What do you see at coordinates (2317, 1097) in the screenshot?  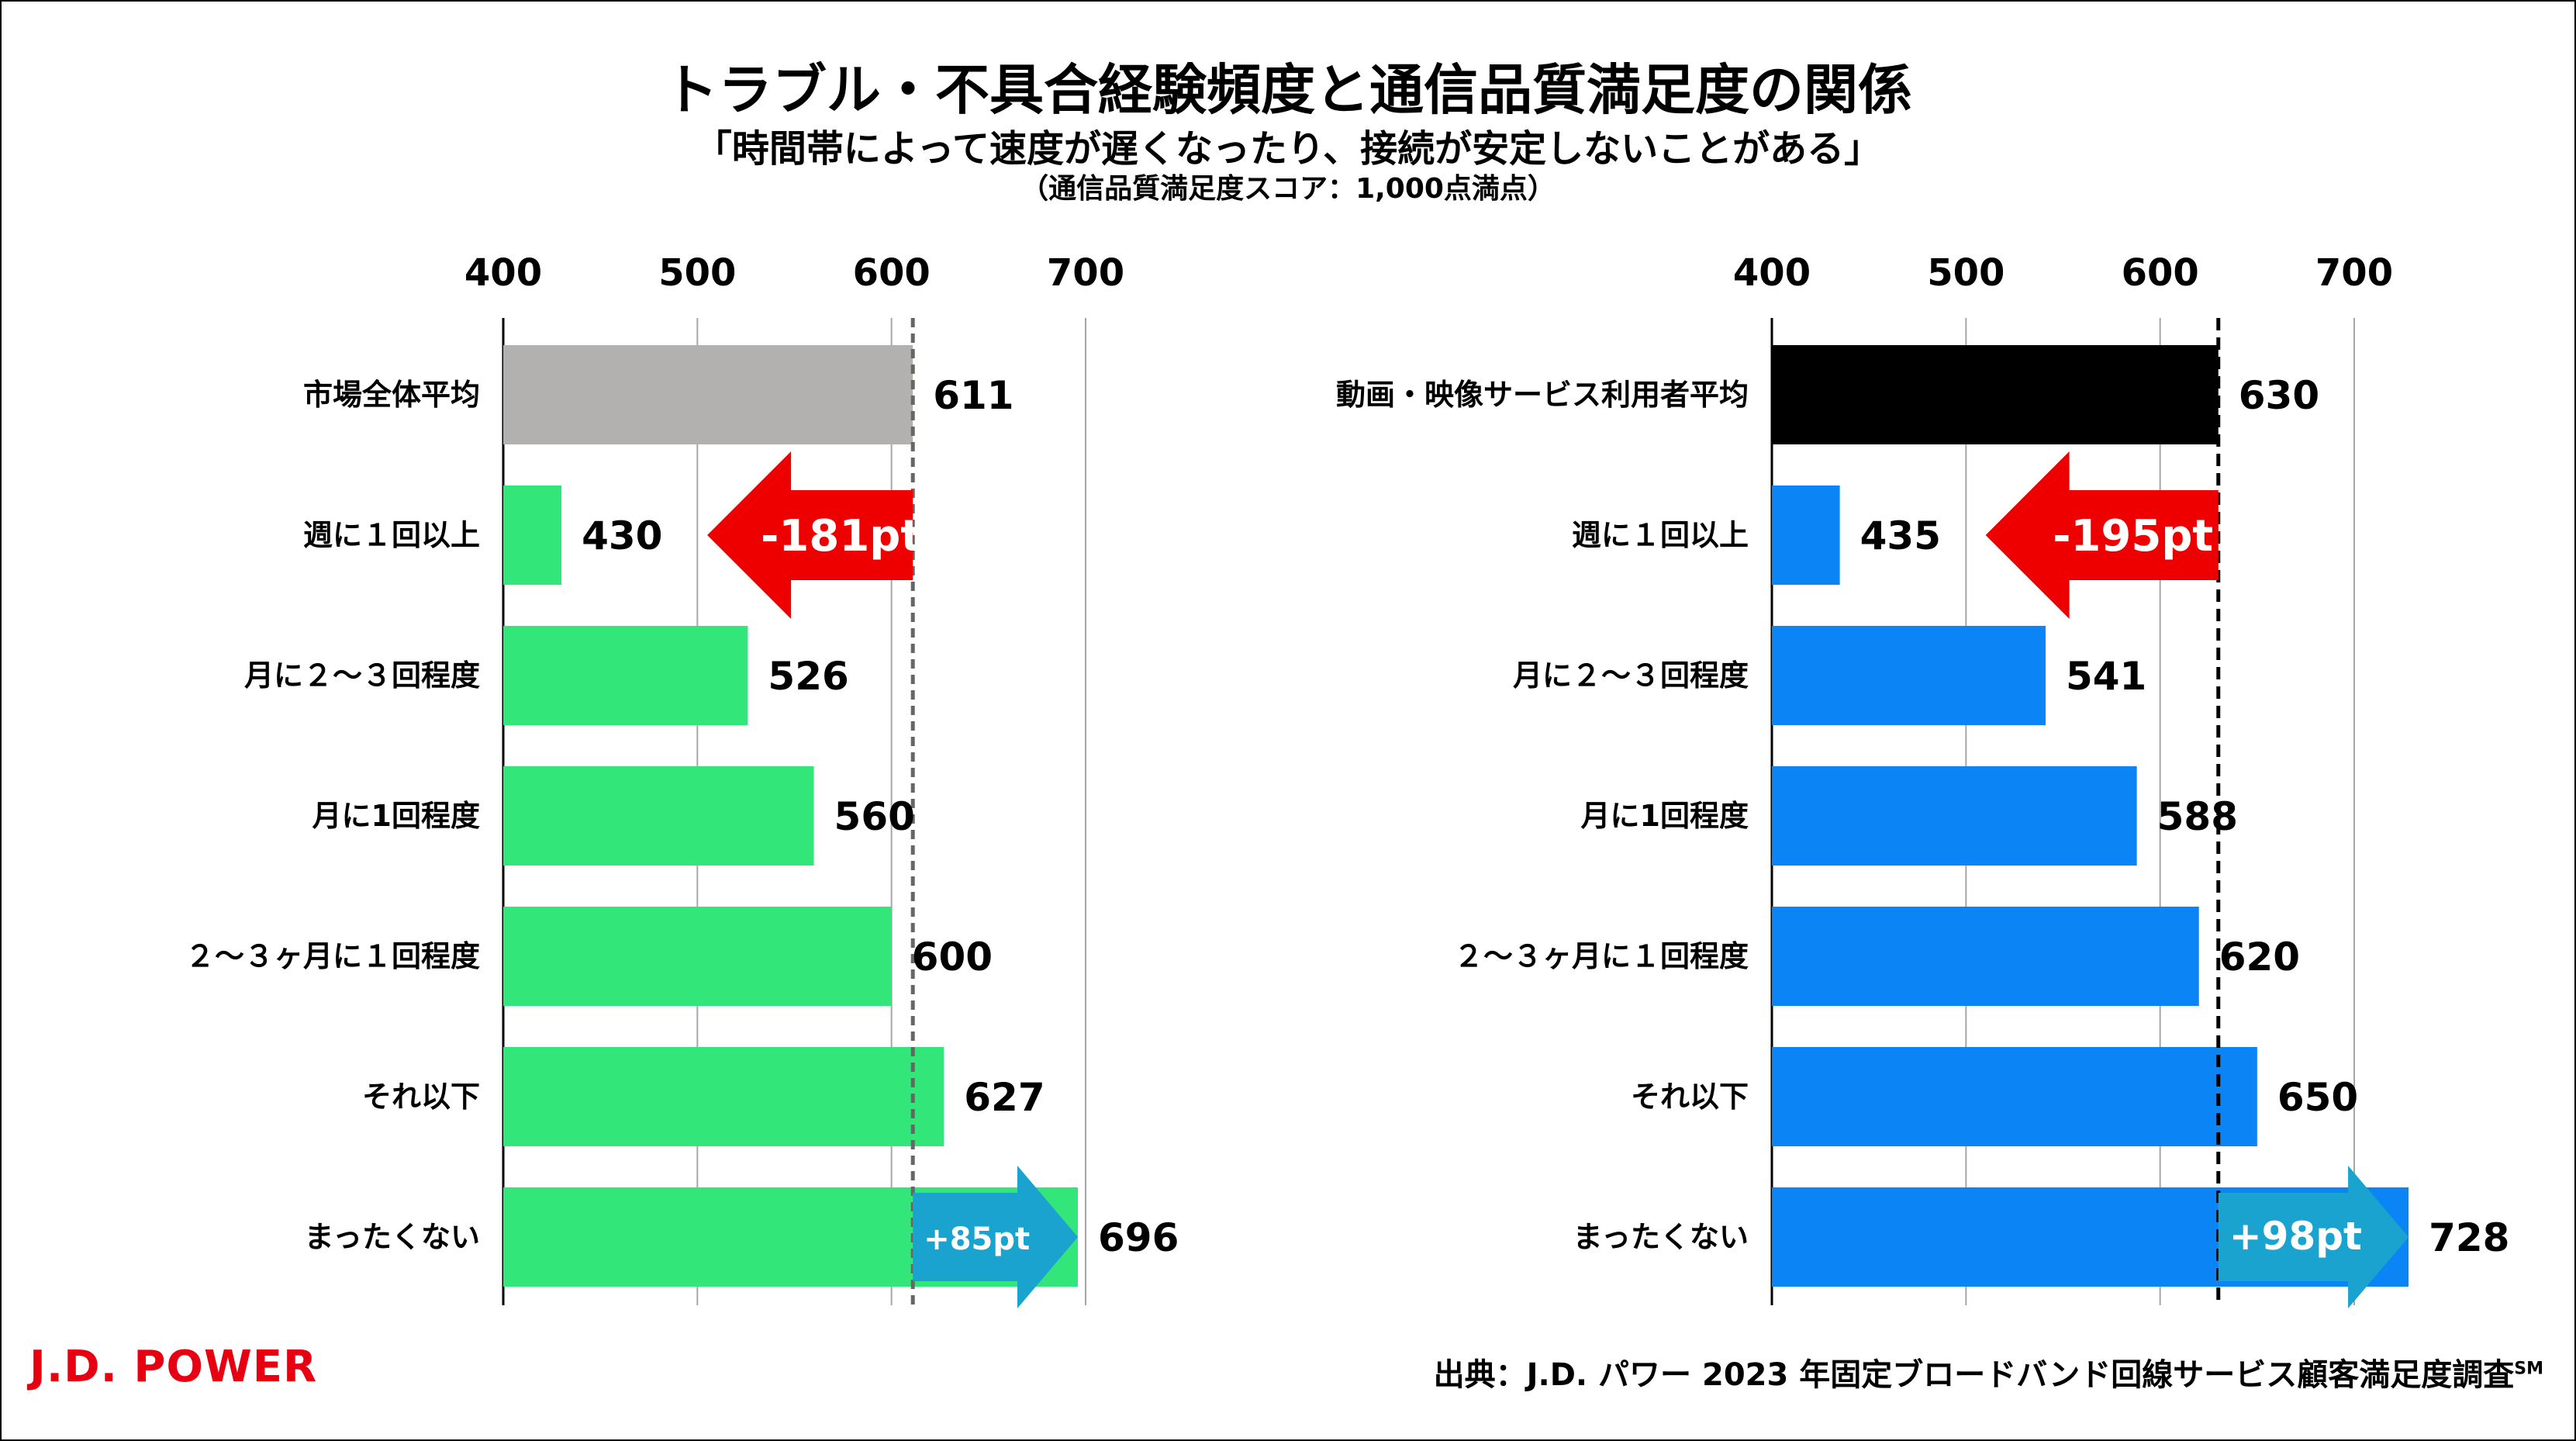 I see `right-value-label: 650` at bounding box center [2317, 1097].